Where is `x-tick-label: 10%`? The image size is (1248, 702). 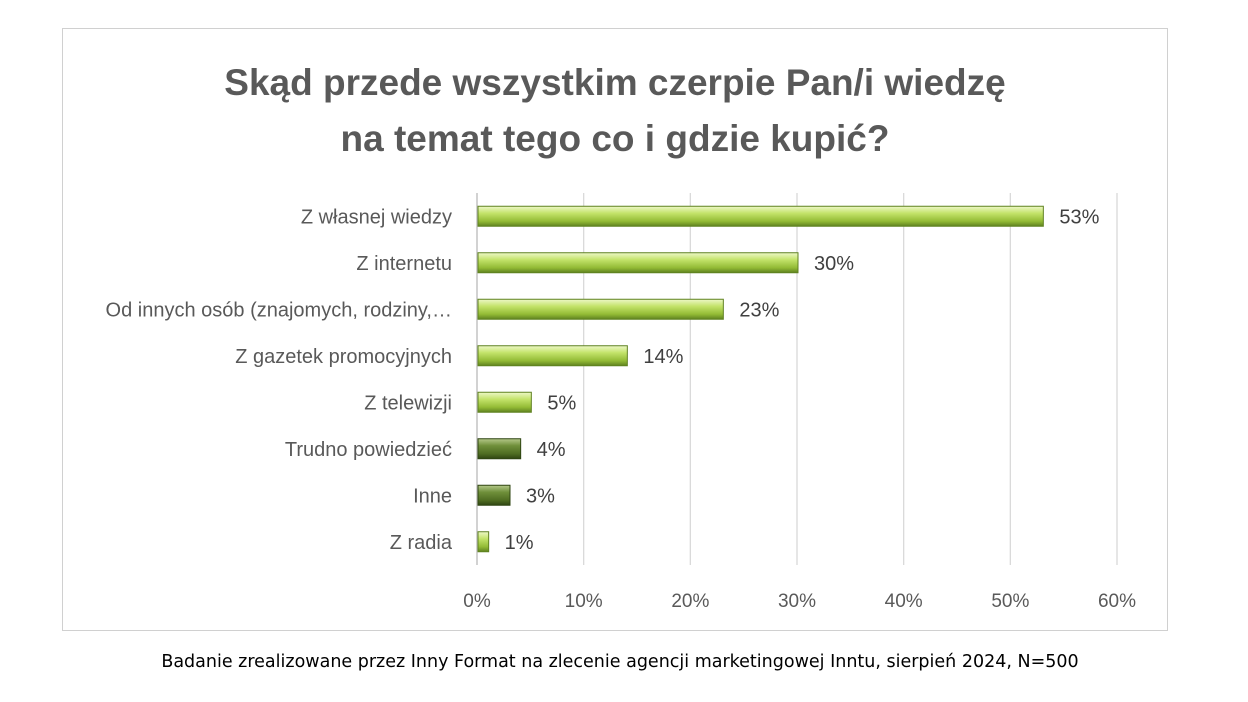 x-tick-label: 10% is located at coordinates (584, 601).